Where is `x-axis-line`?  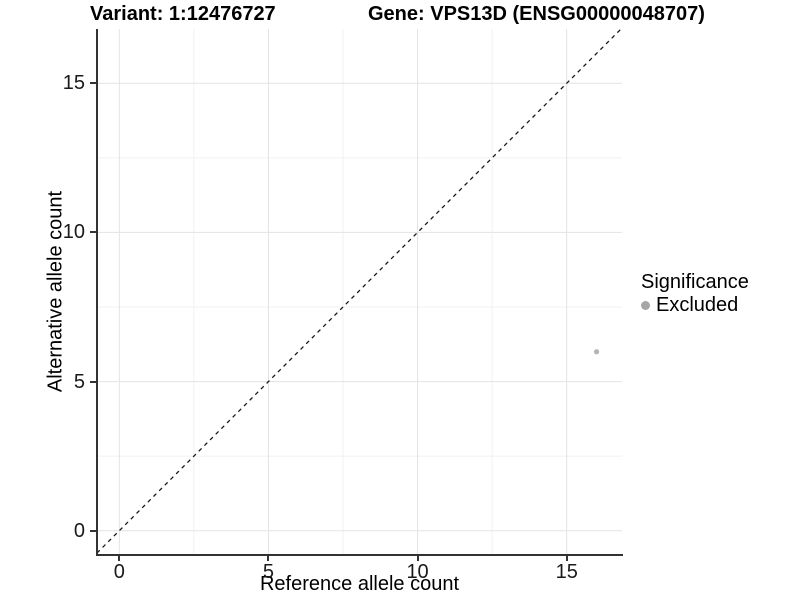
x-axis-line is located at coordinates (359, 554).